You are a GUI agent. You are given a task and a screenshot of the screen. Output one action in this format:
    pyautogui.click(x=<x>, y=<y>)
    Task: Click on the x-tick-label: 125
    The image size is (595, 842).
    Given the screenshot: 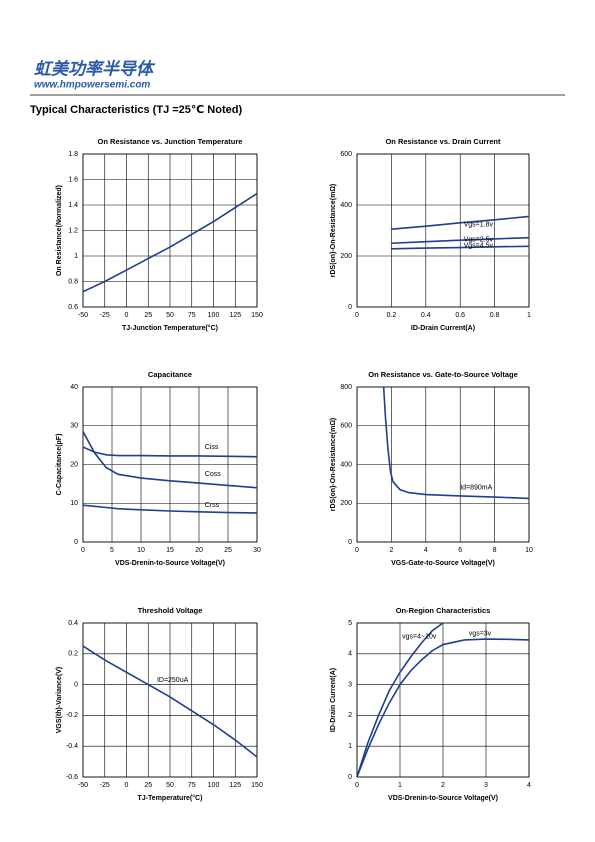 What is the action you would take?
    pyautogui.click(x=235, y=315)
    